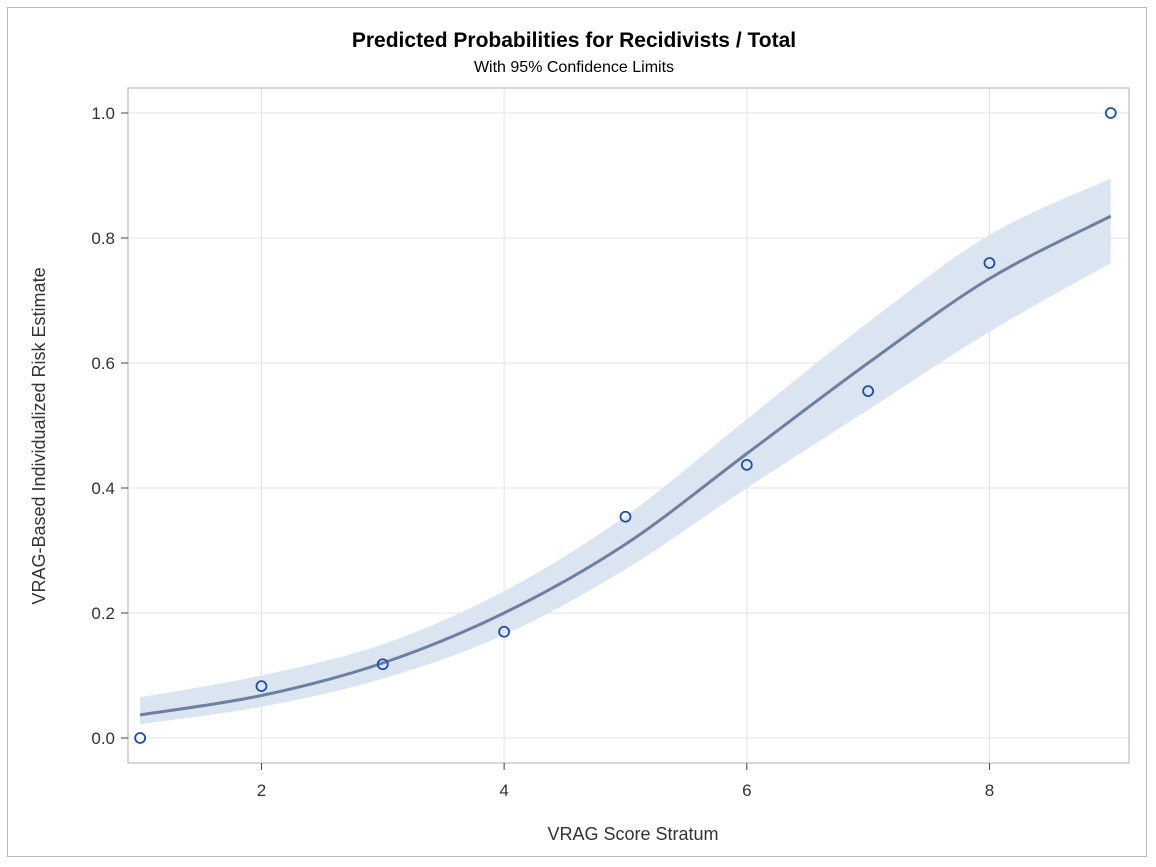  Describe the element at coordinates (574, 67) in the screenshot. I see `chart-subtitle: With 95% Confidence Limits` at that location.